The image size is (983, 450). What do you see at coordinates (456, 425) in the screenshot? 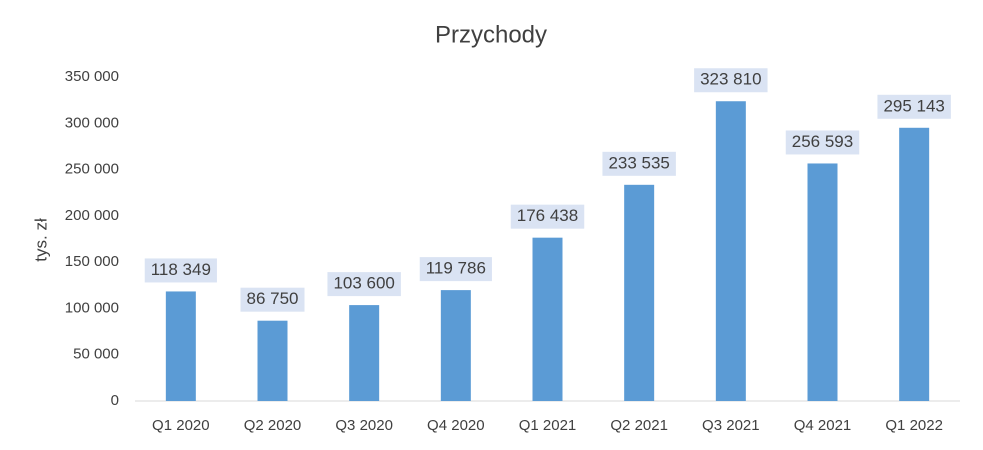
I see `x-tick-label: Q4 2020` at bounding box center [456, 425].